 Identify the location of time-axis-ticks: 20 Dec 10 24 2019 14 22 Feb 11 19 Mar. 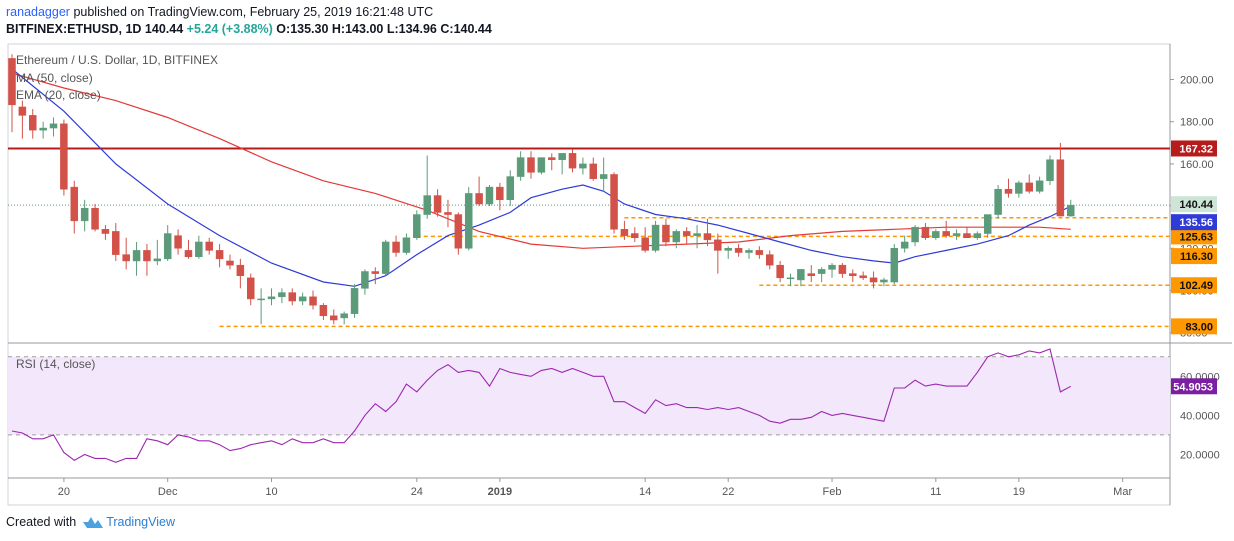
(595, 488).